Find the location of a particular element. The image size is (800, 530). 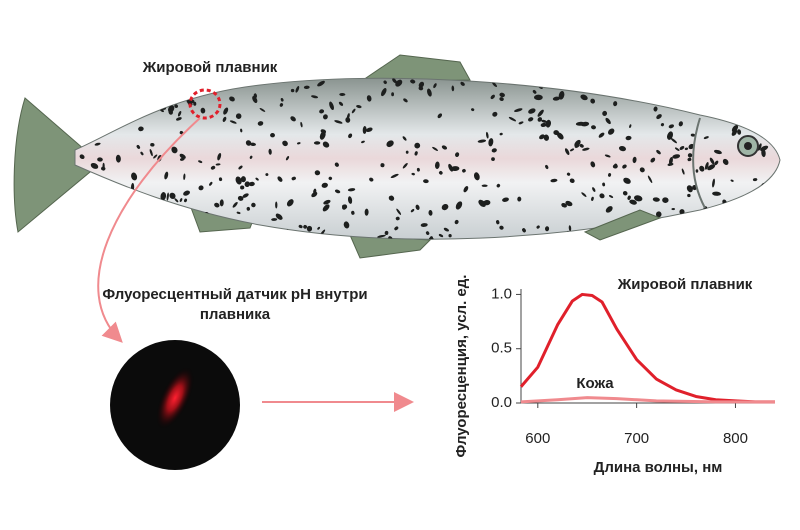

data-line is located at coordinates (647, 400).